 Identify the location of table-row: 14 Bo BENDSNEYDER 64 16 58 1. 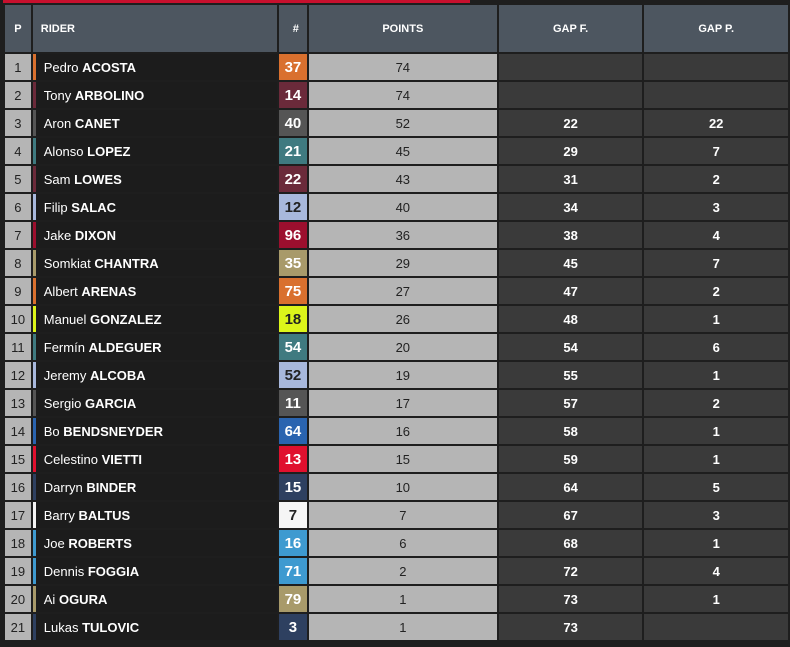
(396, 431).